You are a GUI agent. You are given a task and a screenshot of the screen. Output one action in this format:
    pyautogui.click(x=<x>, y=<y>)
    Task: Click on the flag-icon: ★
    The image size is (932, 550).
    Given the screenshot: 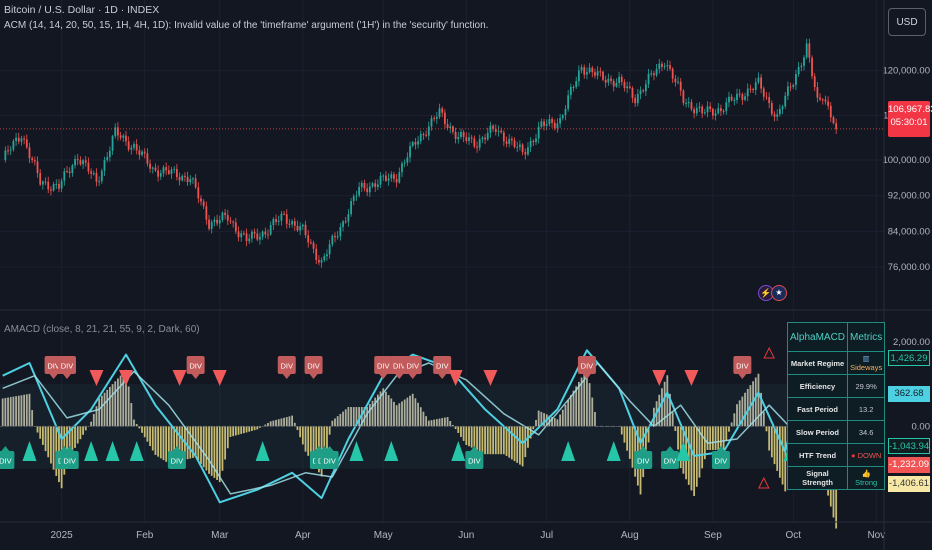 What is the action you would take?
    pyautogui.click(x=779, y=293)
    